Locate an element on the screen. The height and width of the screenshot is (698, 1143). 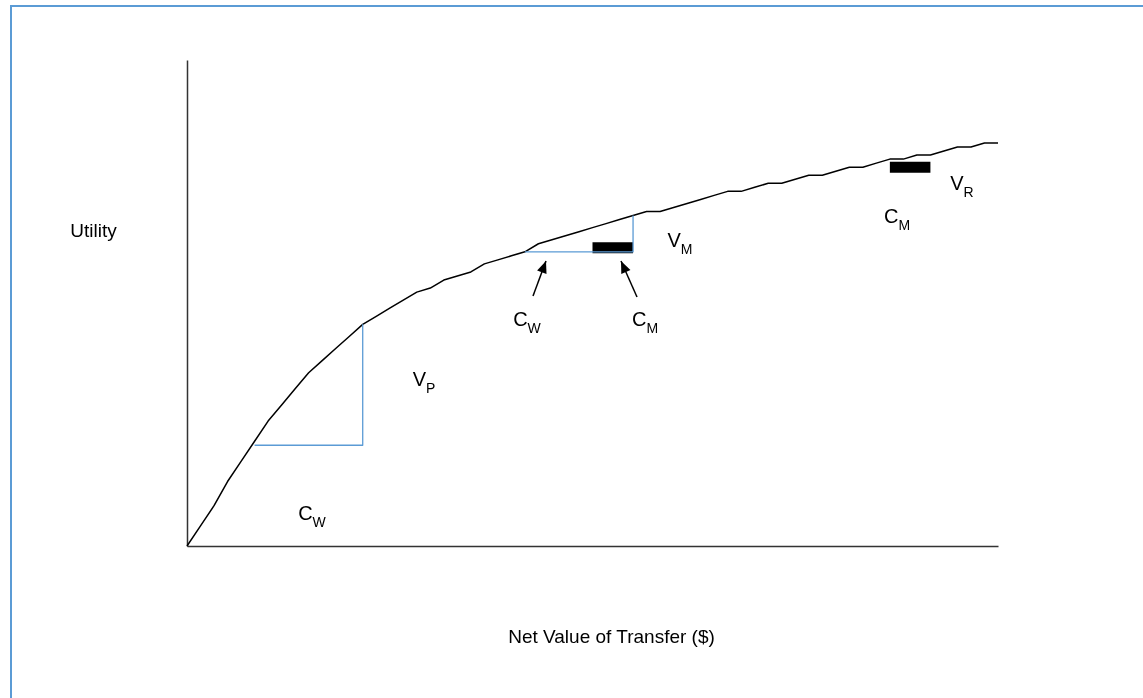
annotation: V$_{M}$ is located at coordinates (680, 243).